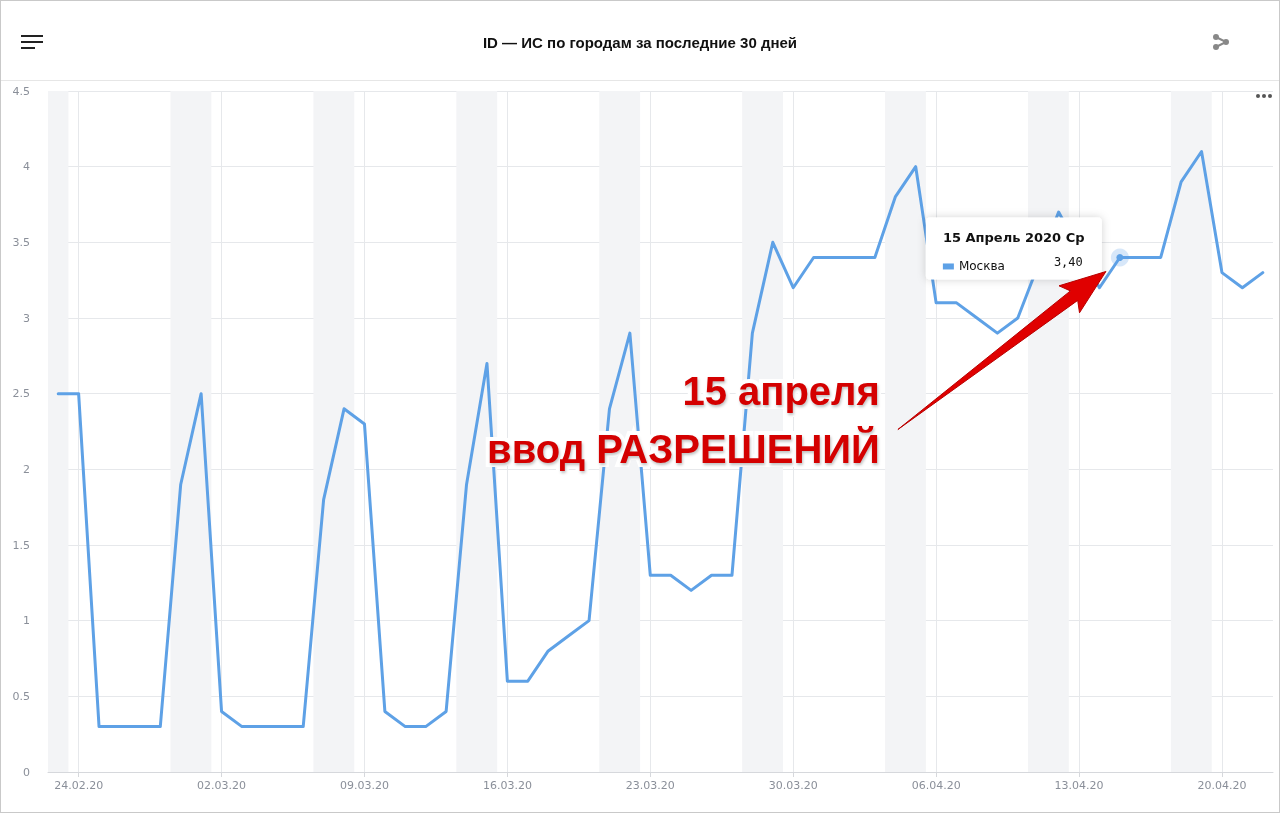 The width and height of the screenshot is (1280, 813). Describe the element at coordinates (26, 469) in the screenshot. I see `y-tick-label: 2` at that location.